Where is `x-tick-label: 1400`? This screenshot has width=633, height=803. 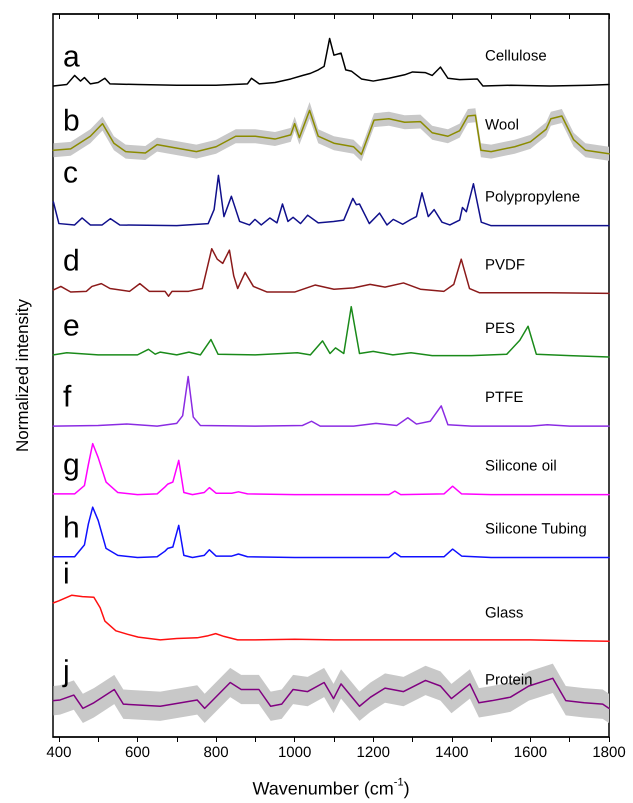 x-tick-label: 1400 is located at coordinates (452, 752).